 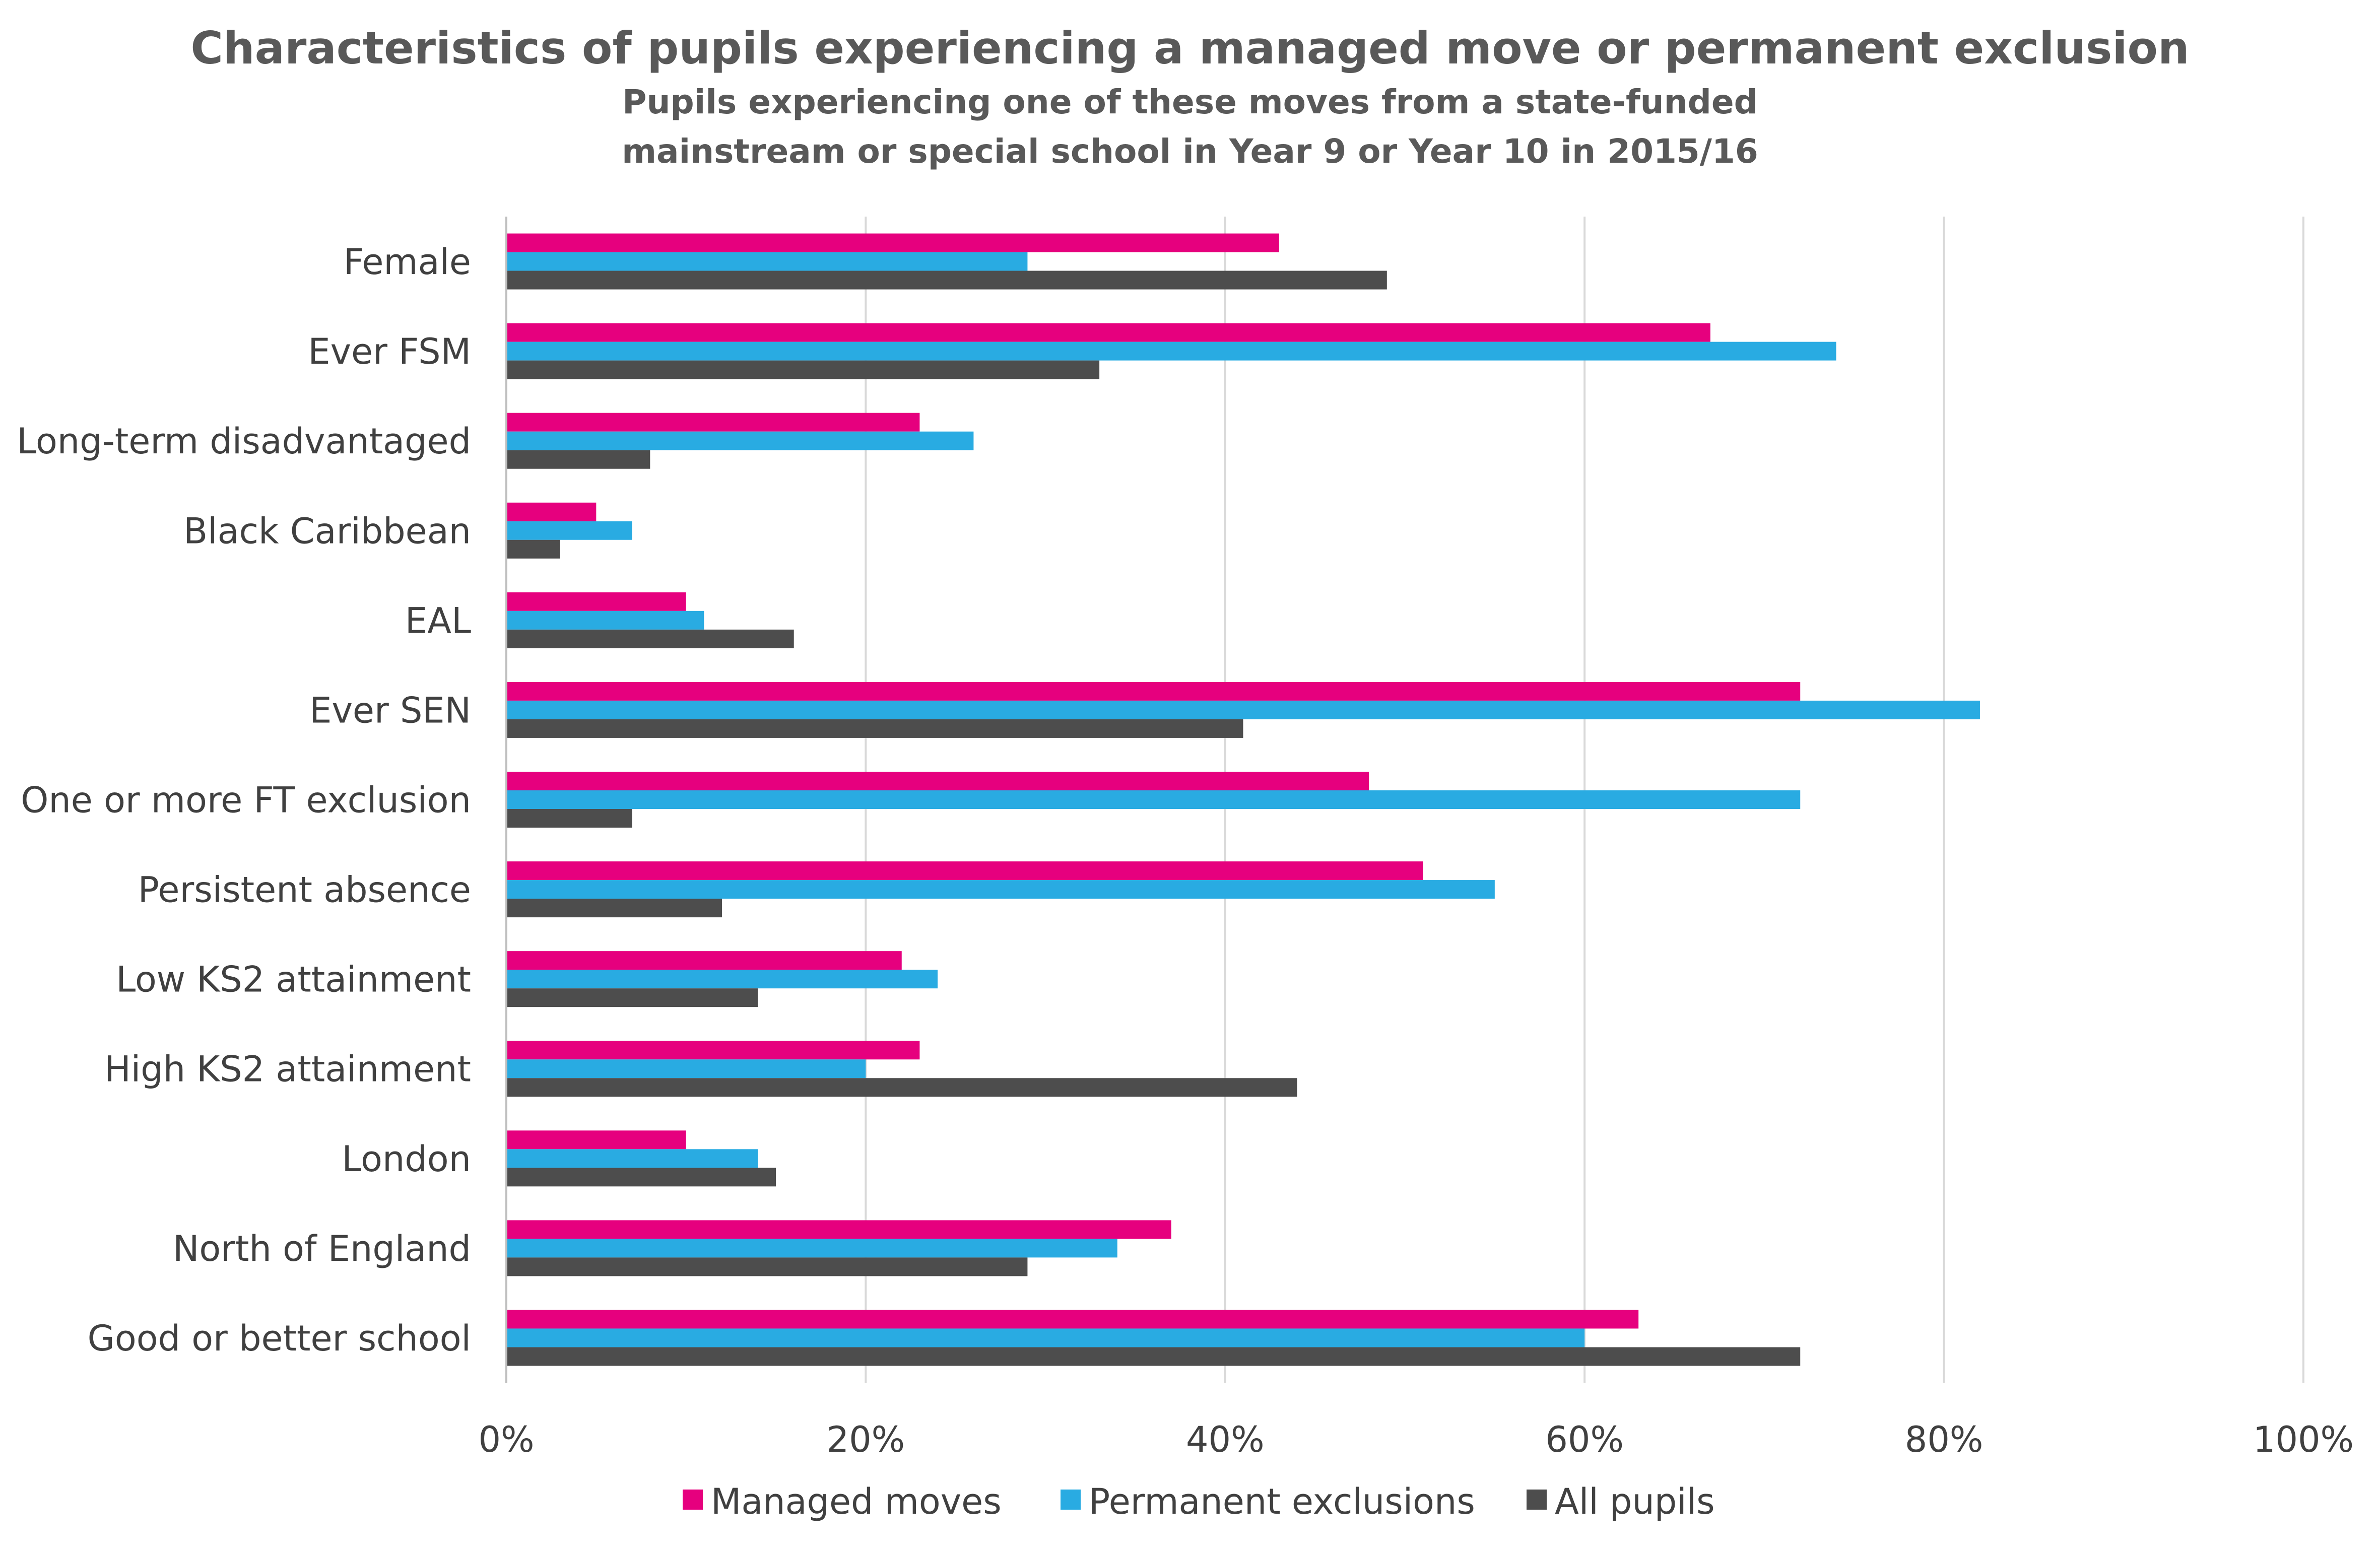 I want to click on x-tick-label: 80%, so click(x=1944, y=1439).